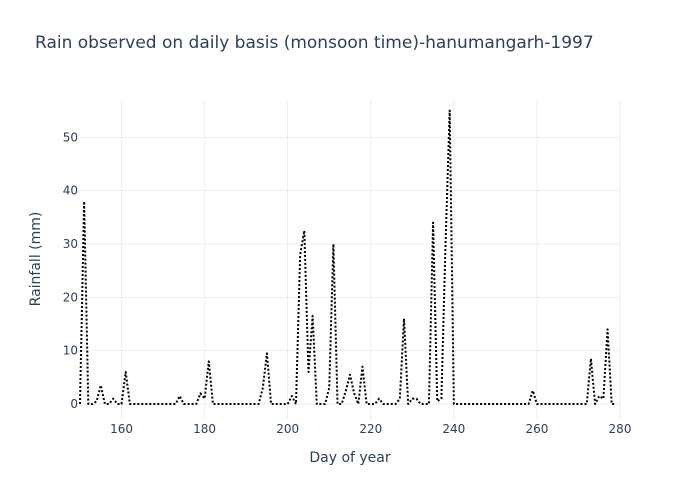 This screenshot has width=700, height=500. Describe the element at coordinates (350, 458) in the screenshot. I see `x-axis-title: Day of year` at that location.